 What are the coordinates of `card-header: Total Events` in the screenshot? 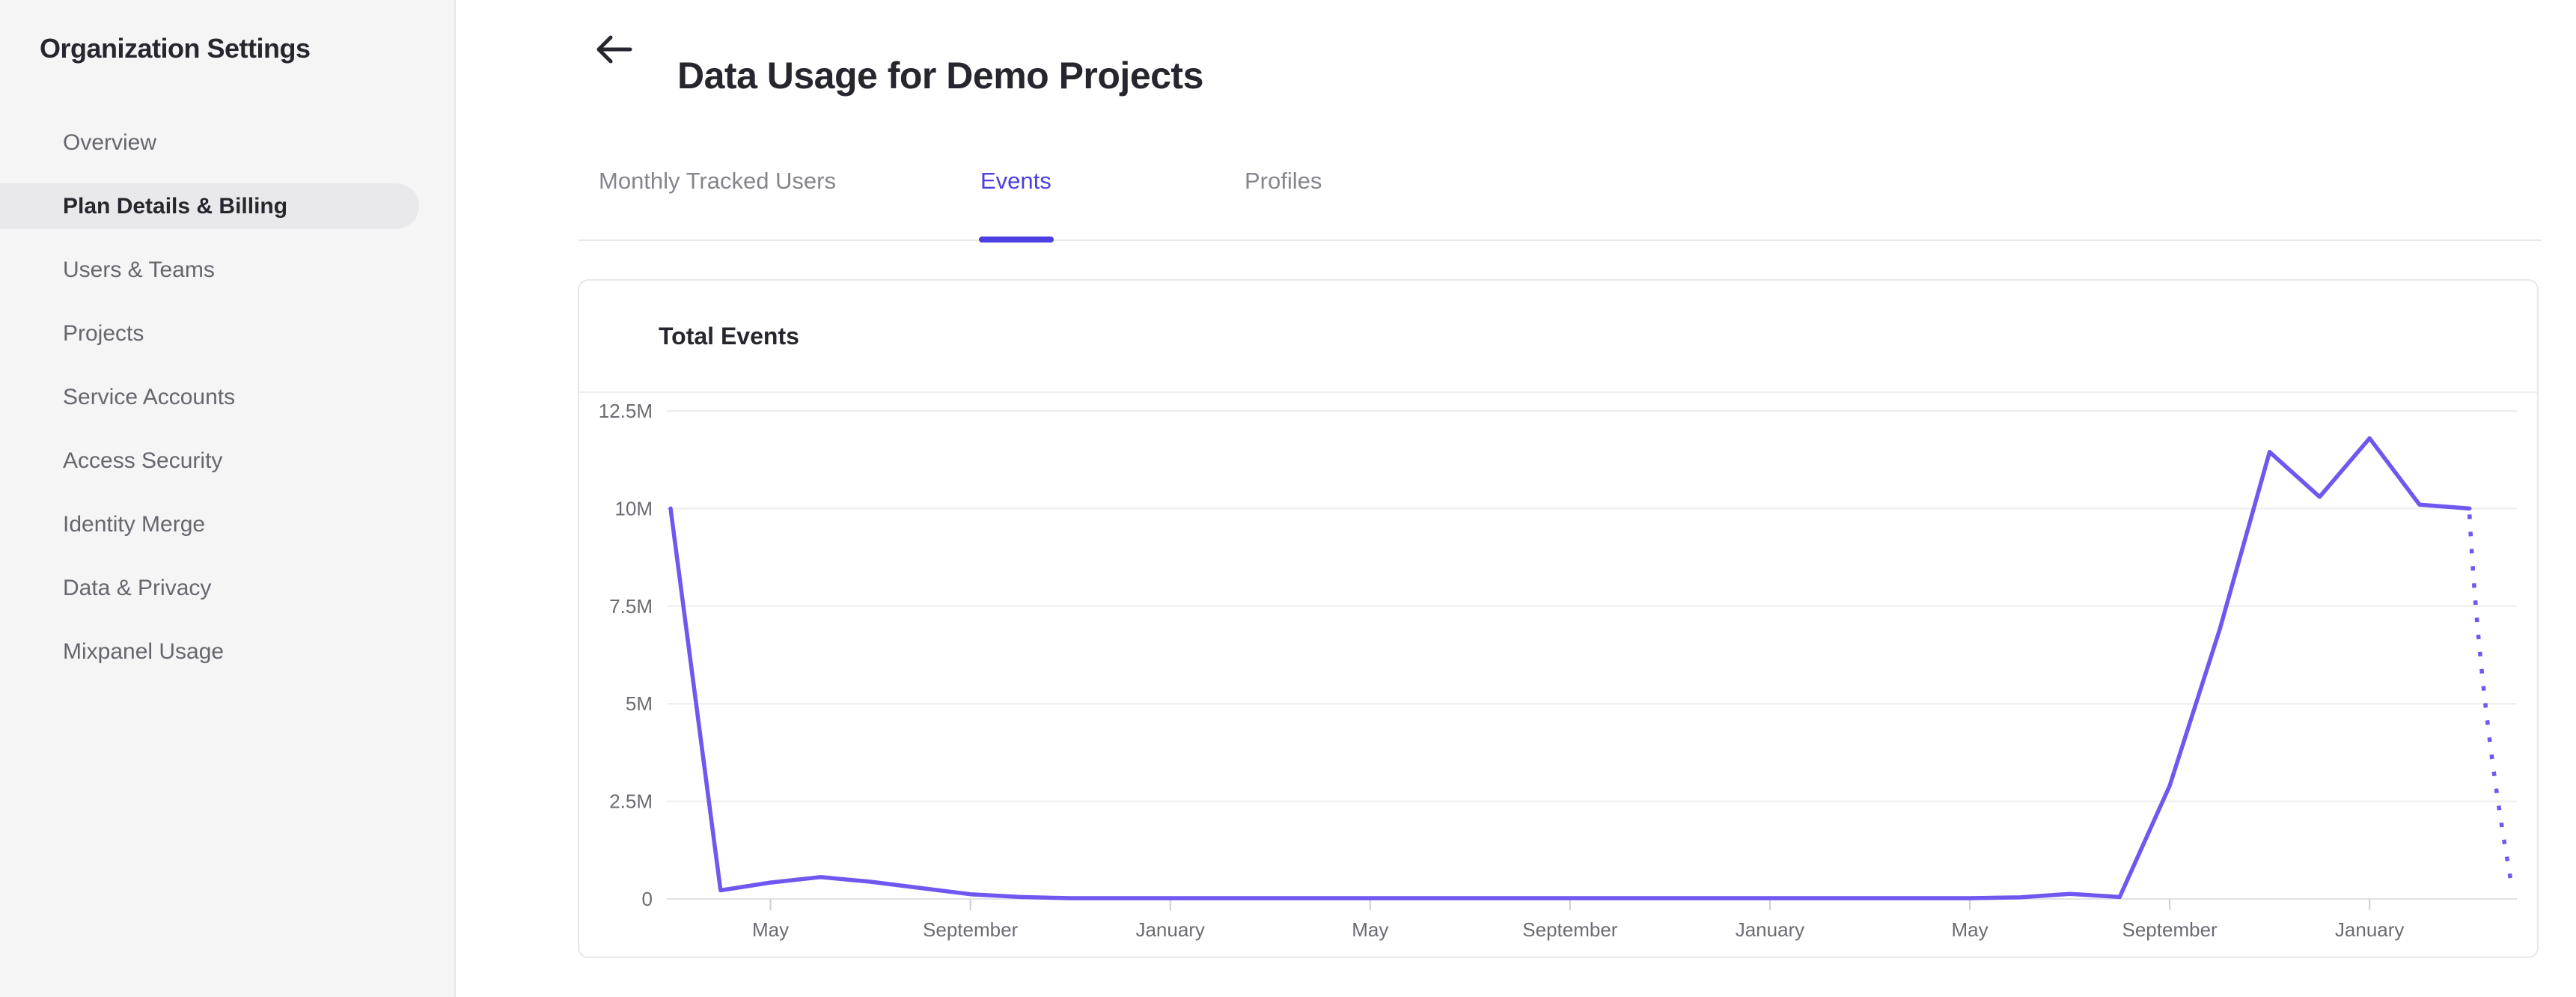 It's located at (1558, 337).